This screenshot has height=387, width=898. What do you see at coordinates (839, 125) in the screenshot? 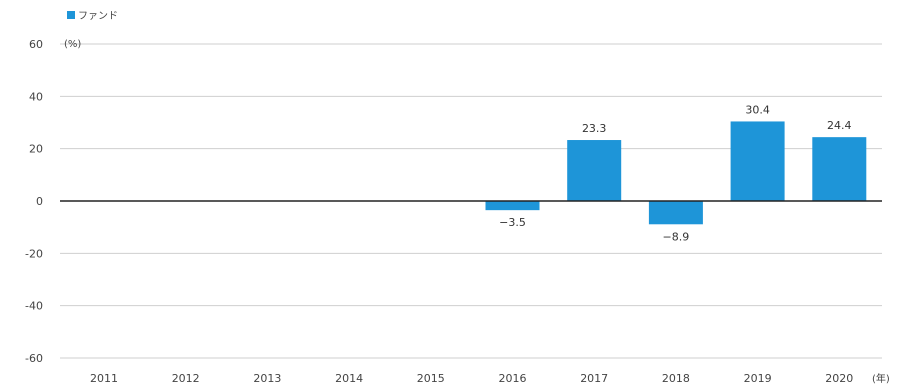
I see `bar-value-label: 24.4` at bounding box center [839, 125].